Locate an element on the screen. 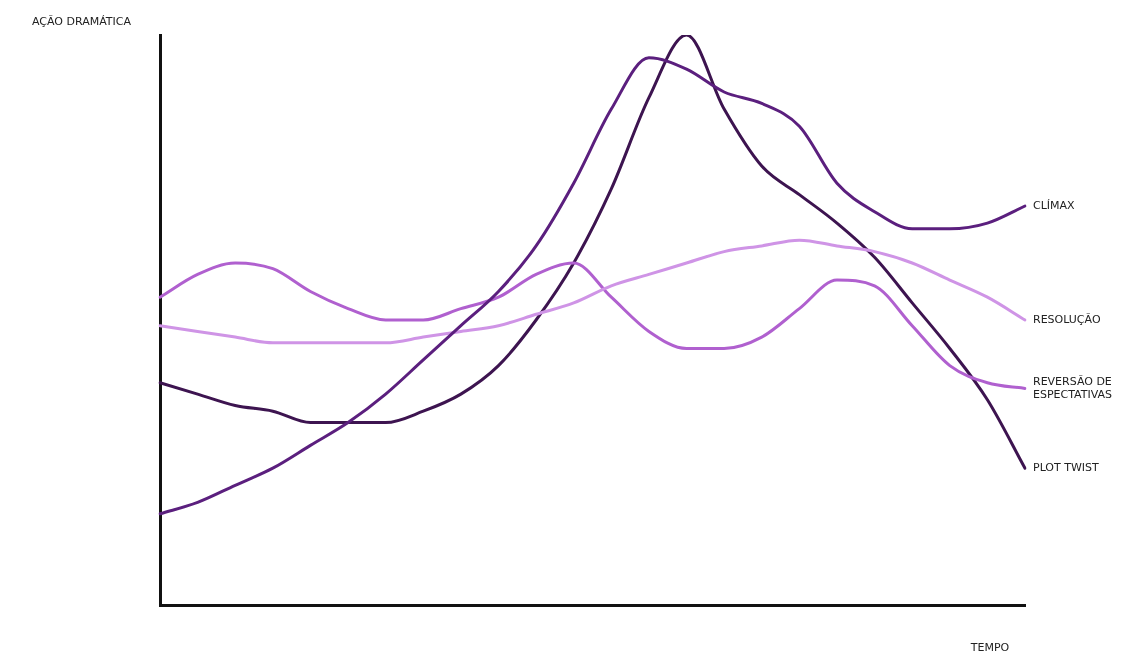 The width and height of the screenshot is (1130, 659). y-axis-title: AÇÃO DRAMÁTICA is located at coordinates (82, 21).